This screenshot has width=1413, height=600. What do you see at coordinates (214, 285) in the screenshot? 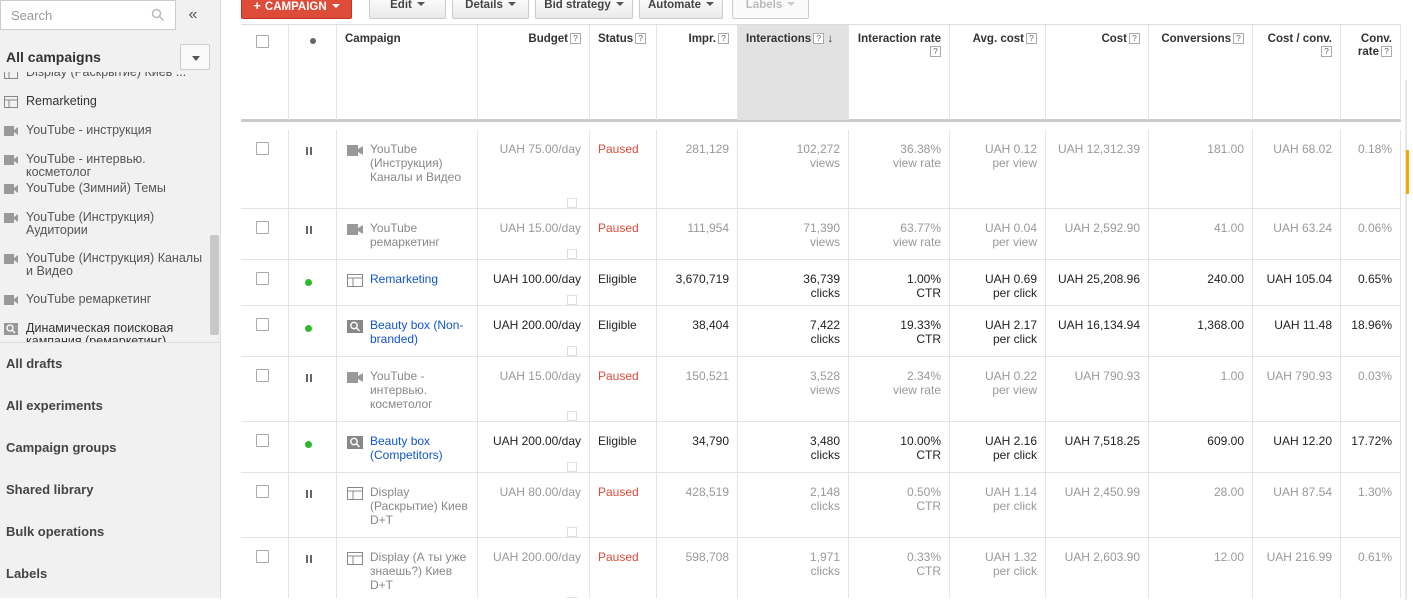
I see `sidebar-scrollbar` at bounding box center [214, 285].